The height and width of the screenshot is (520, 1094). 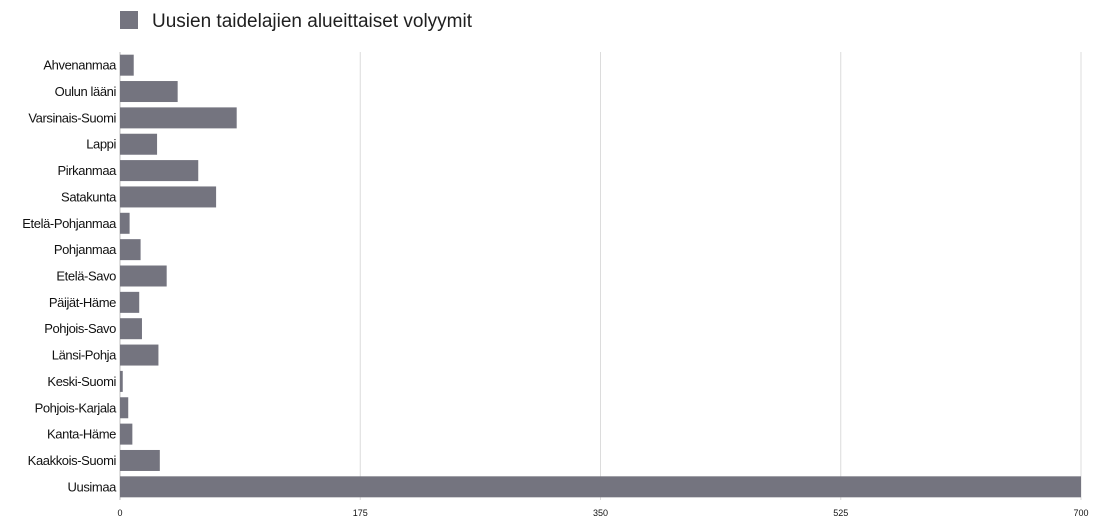 What do you see at coordinates (85, 249) in the screenshot?
I see `category-label: Pohjanmaa` at bounding box center [85, 249].